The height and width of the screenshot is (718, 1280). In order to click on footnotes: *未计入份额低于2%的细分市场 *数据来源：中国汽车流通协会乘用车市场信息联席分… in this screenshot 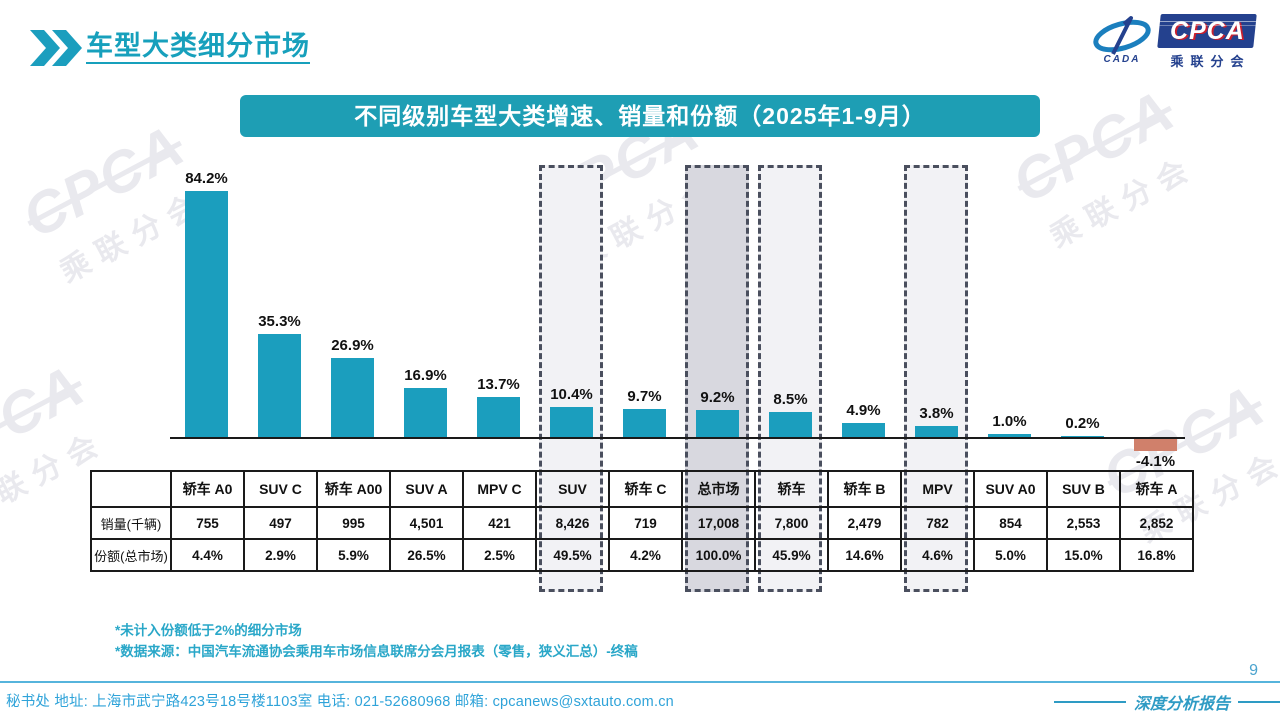, I will do `click(376, 641)`.